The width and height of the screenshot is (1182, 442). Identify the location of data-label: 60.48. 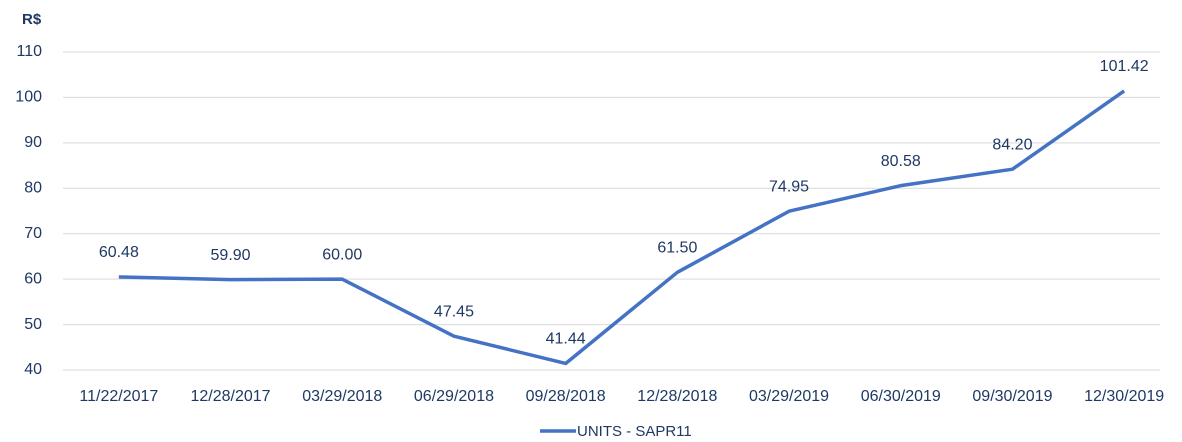
(119, 252).